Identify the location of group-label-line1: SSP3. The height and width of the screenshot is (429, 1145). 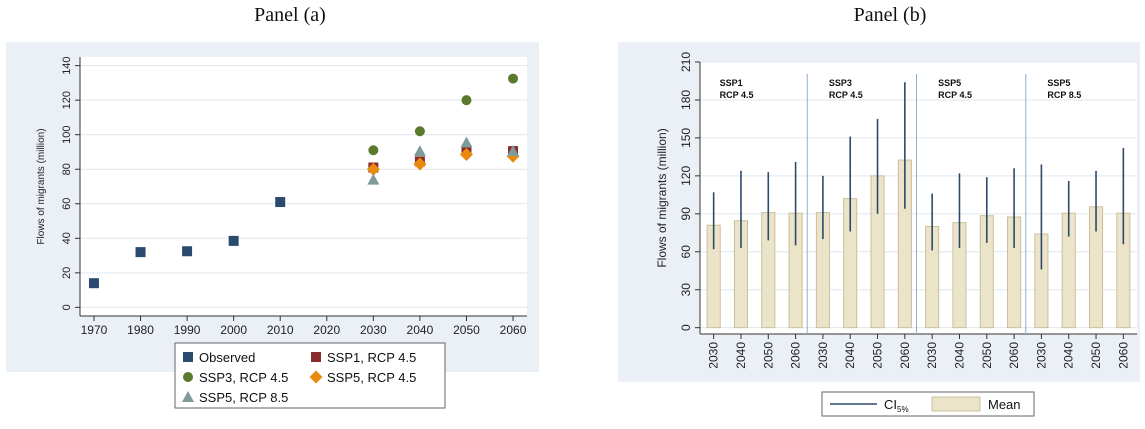
(840, 83).